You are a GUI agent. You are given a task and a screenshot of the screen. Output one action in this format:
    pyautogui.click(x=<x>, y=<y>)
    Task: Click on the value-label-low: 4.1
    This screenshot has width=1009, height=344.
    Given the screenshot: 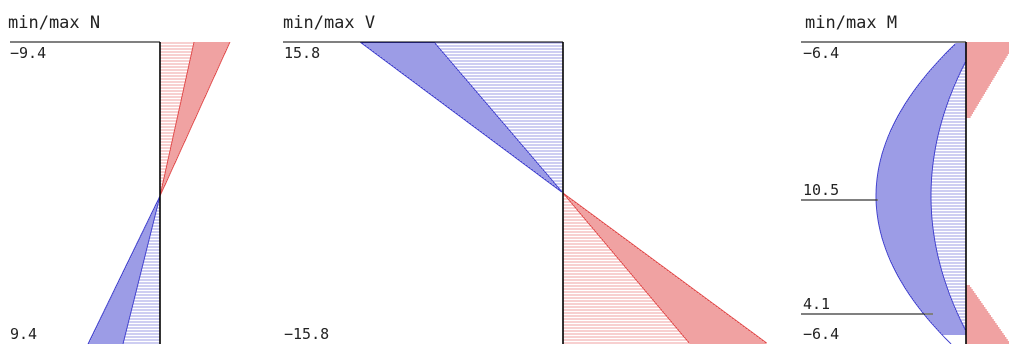 What is the action you would take?
    pyautogui.click(x=816, y=304)
    